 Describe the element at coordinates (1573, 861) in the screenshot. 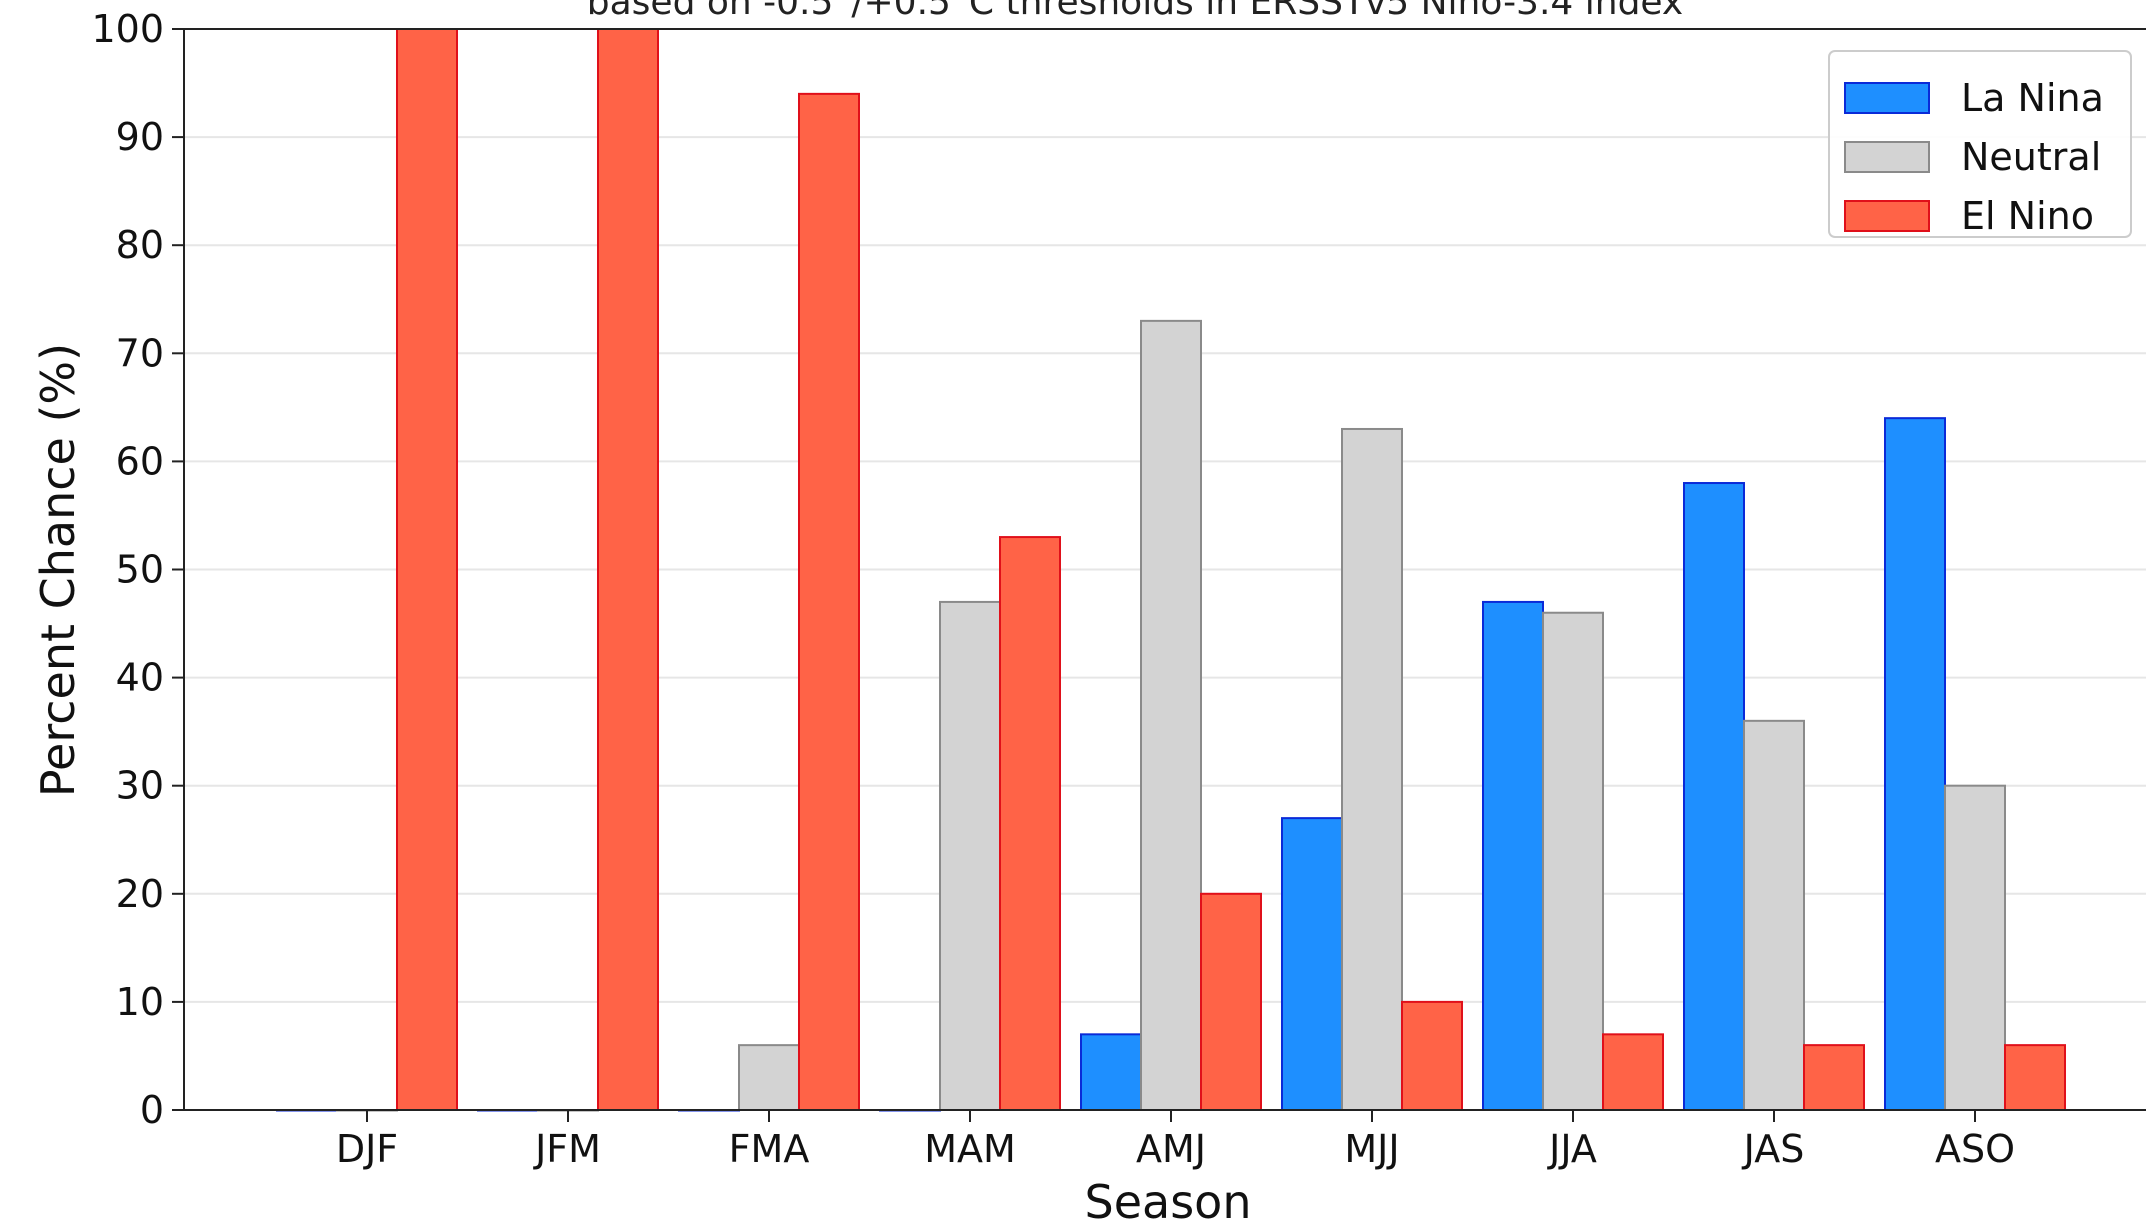

I see `bar-neutral-jja` at that location.